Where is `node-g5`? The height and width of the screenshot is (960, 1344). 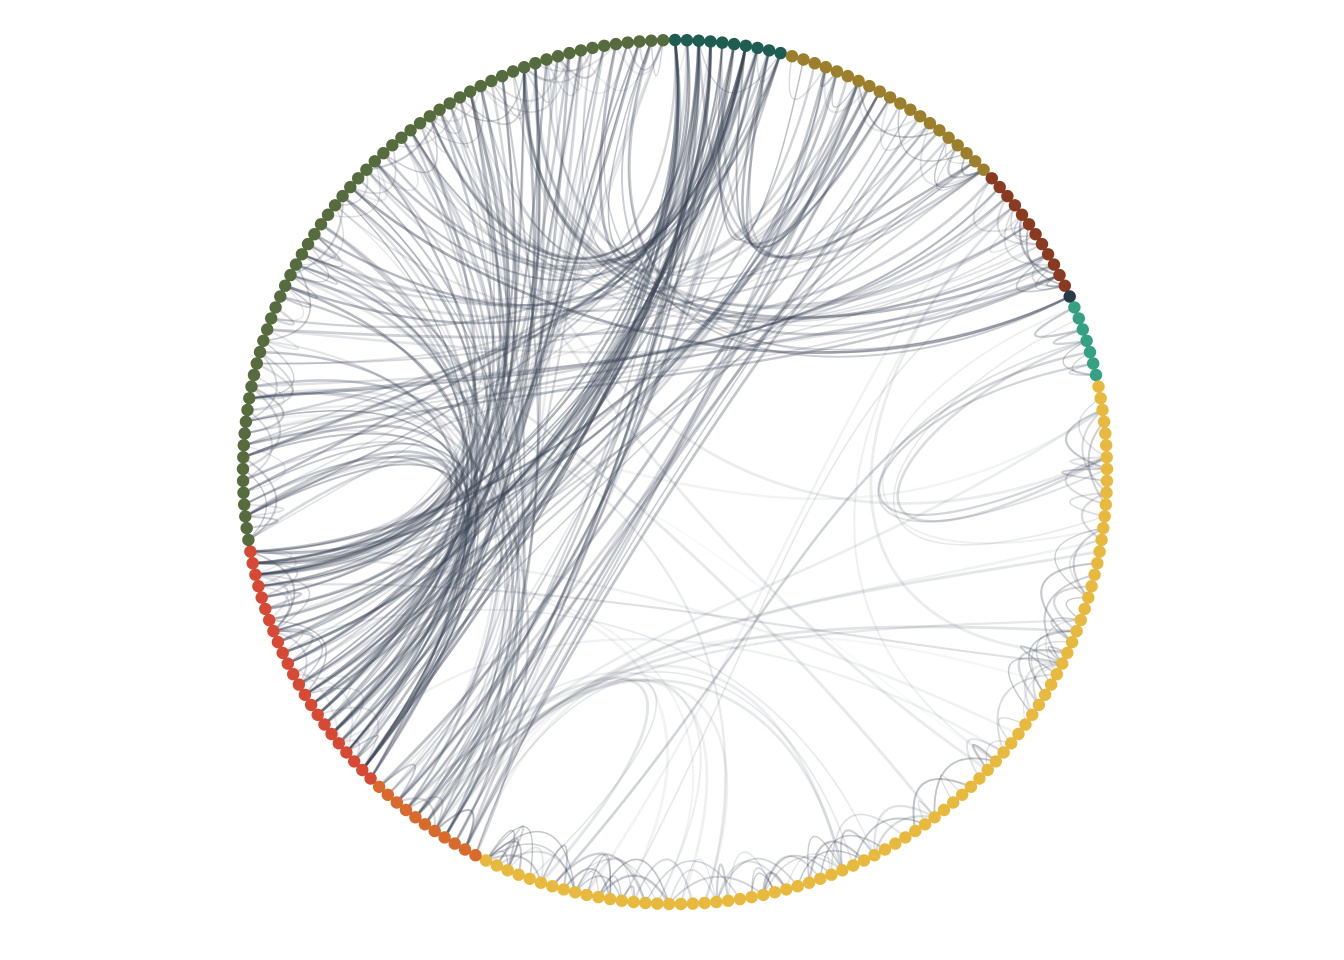 node-g5 is located at coordinates (1090, 352).